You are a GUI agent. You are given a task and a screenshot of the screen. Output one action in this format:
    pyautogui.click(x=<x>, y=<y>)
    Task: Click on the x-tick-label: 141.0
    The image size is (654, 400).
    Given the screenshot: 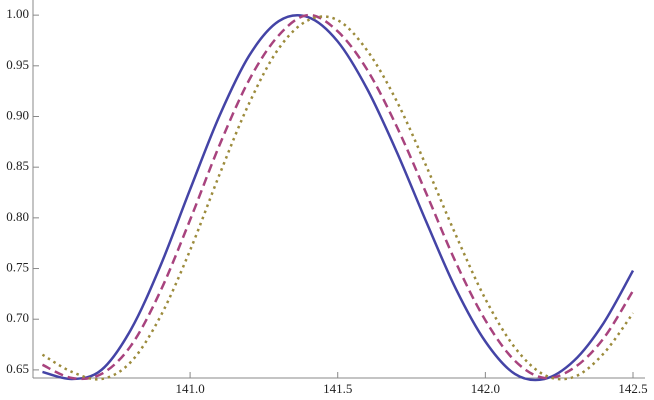 What is the action you would take?
    pyautogui.click(x=189, y=388)
    